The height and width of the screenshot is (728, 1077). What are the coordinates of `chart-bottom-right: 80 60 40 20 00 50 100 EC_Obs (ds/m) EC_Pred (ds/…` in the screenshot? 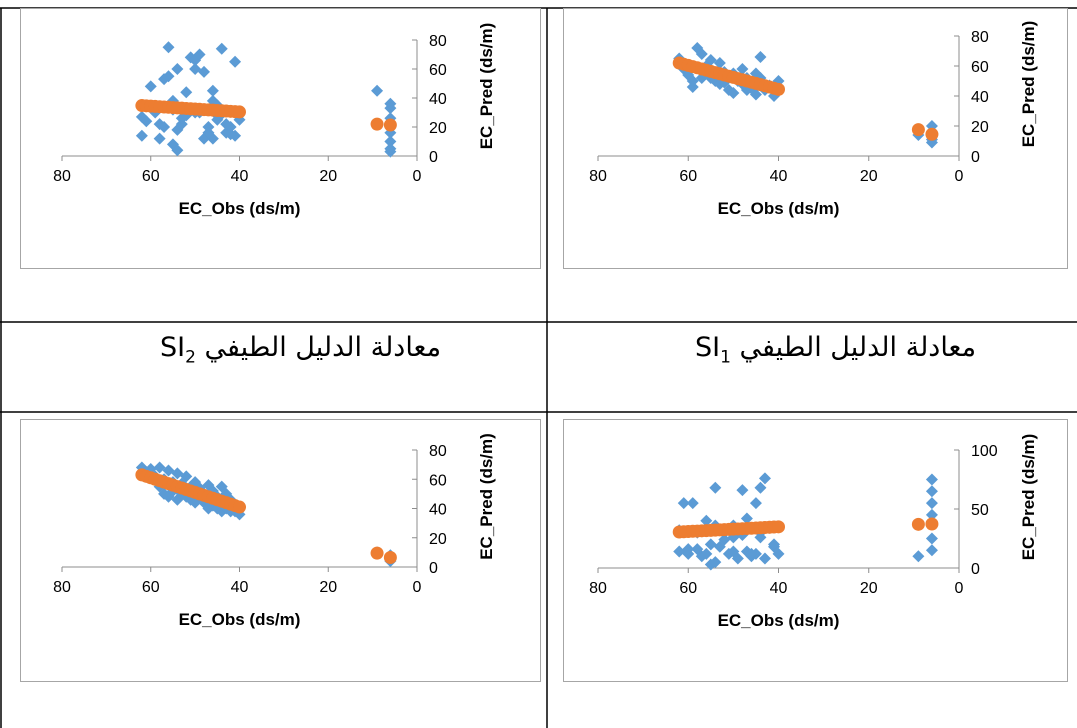 It's located at (813, 532).